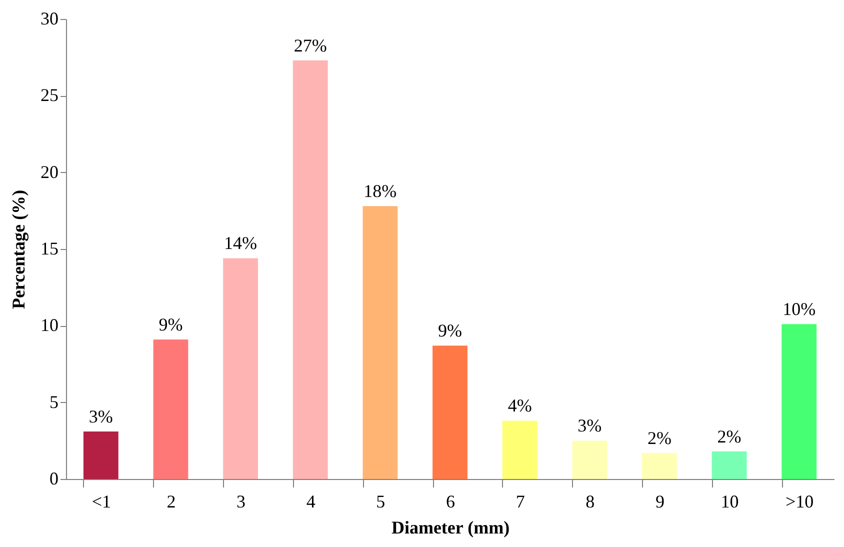 The width and height of the screenshot is (844, 547). Describe the element at coordinates (520, 406) in the screenshot. I see `data-label: 4%` at that location.